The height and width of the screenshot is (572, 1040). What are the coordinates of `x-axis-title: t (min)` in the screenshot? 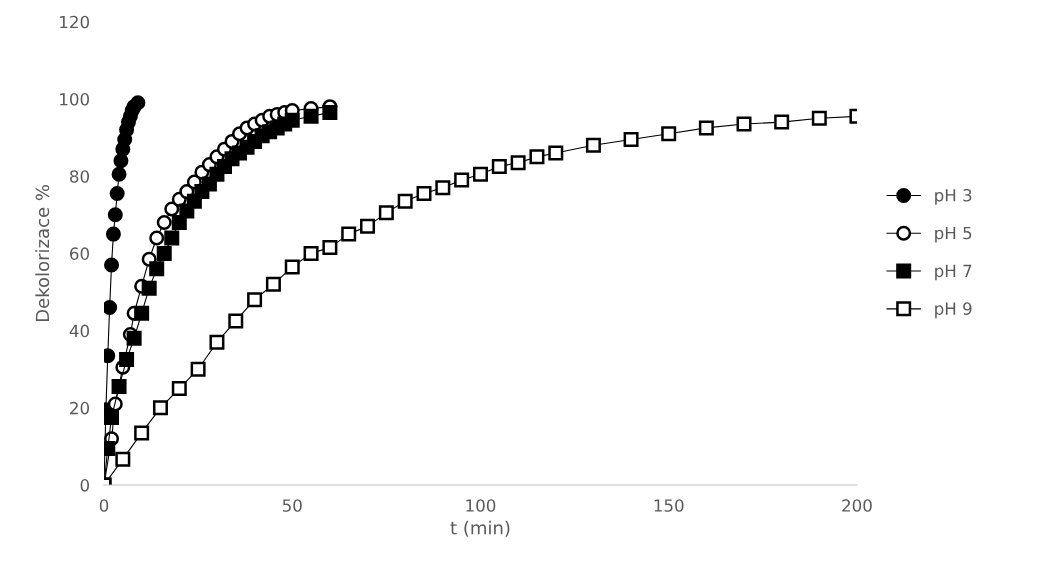 It's located at (480, 528).